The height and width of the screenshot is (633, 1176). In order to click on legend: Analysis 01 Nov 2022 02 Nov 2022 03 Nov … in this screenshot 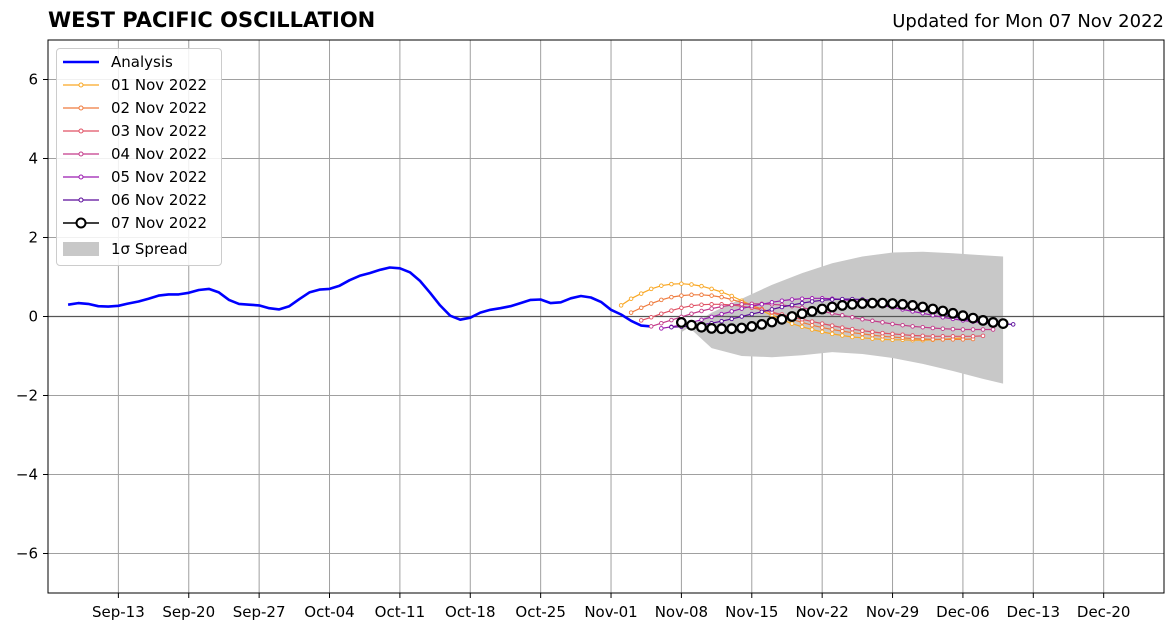, I will do `click(139, 157)`.